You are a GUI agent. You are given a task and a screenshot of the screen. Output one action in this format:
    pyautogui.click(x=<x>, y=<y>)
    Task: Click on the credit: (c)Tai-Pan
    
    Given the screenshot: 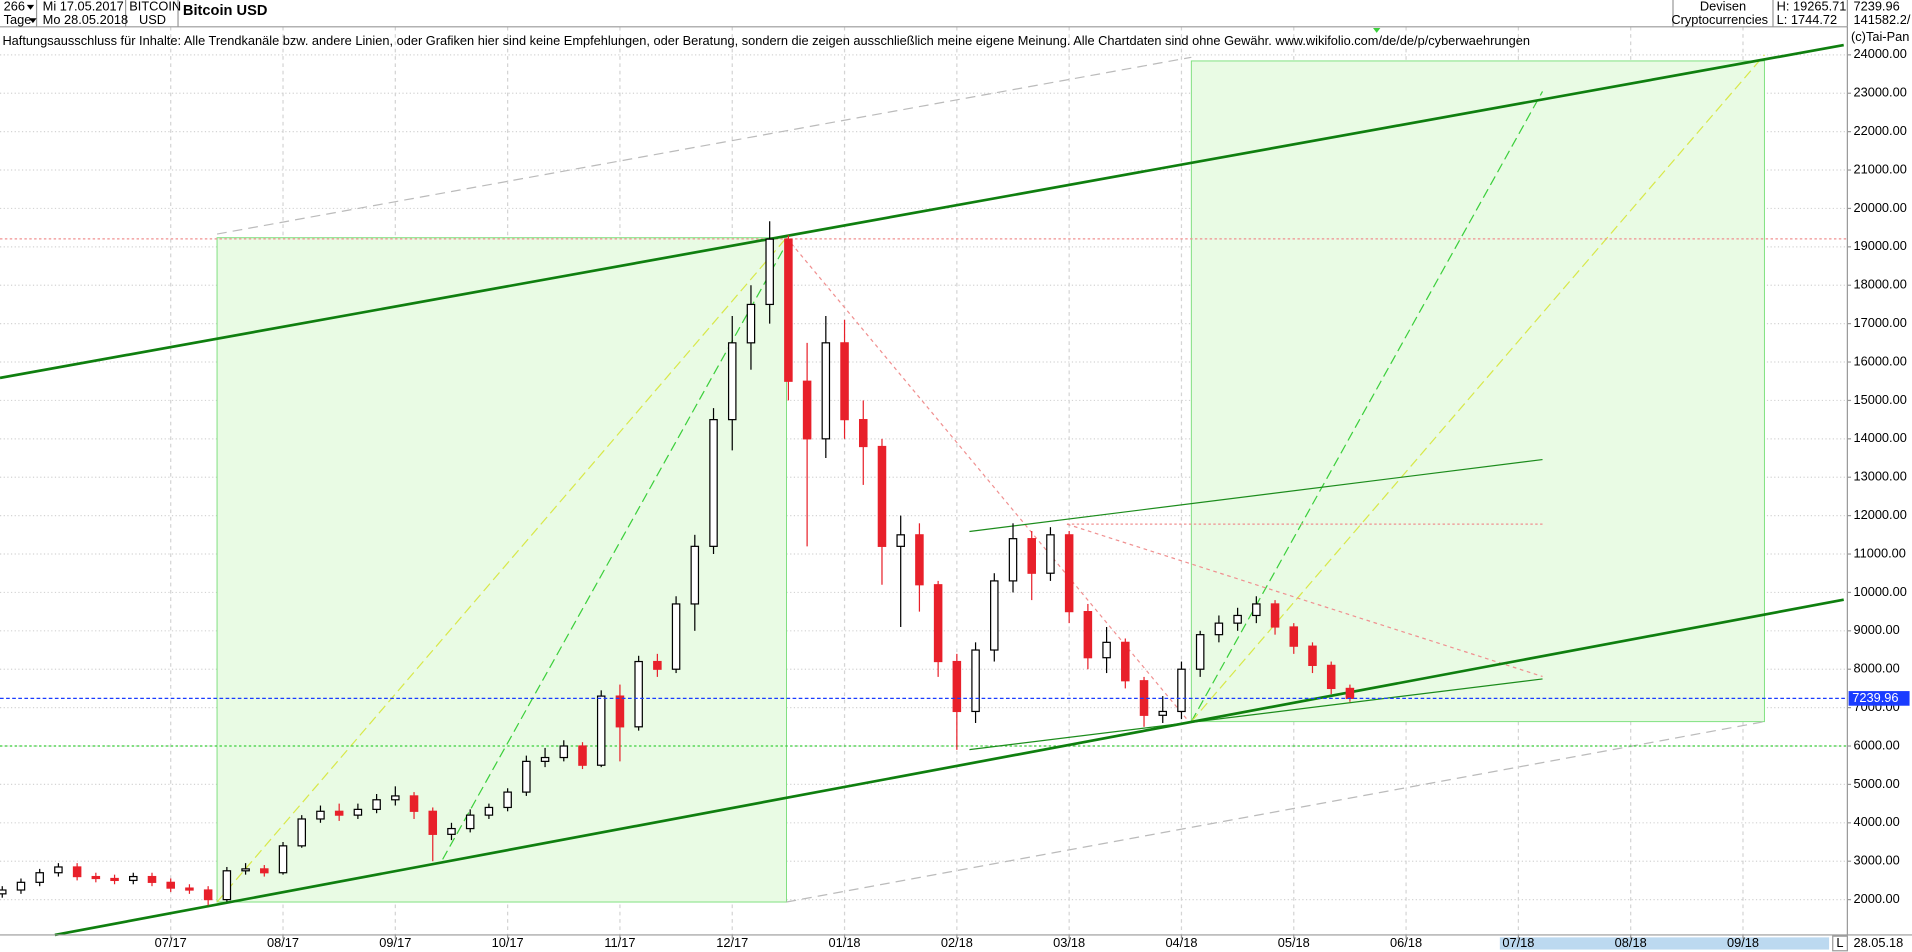 What is the action you would take?
    pyautogui.click(x=1880, y=36)
    